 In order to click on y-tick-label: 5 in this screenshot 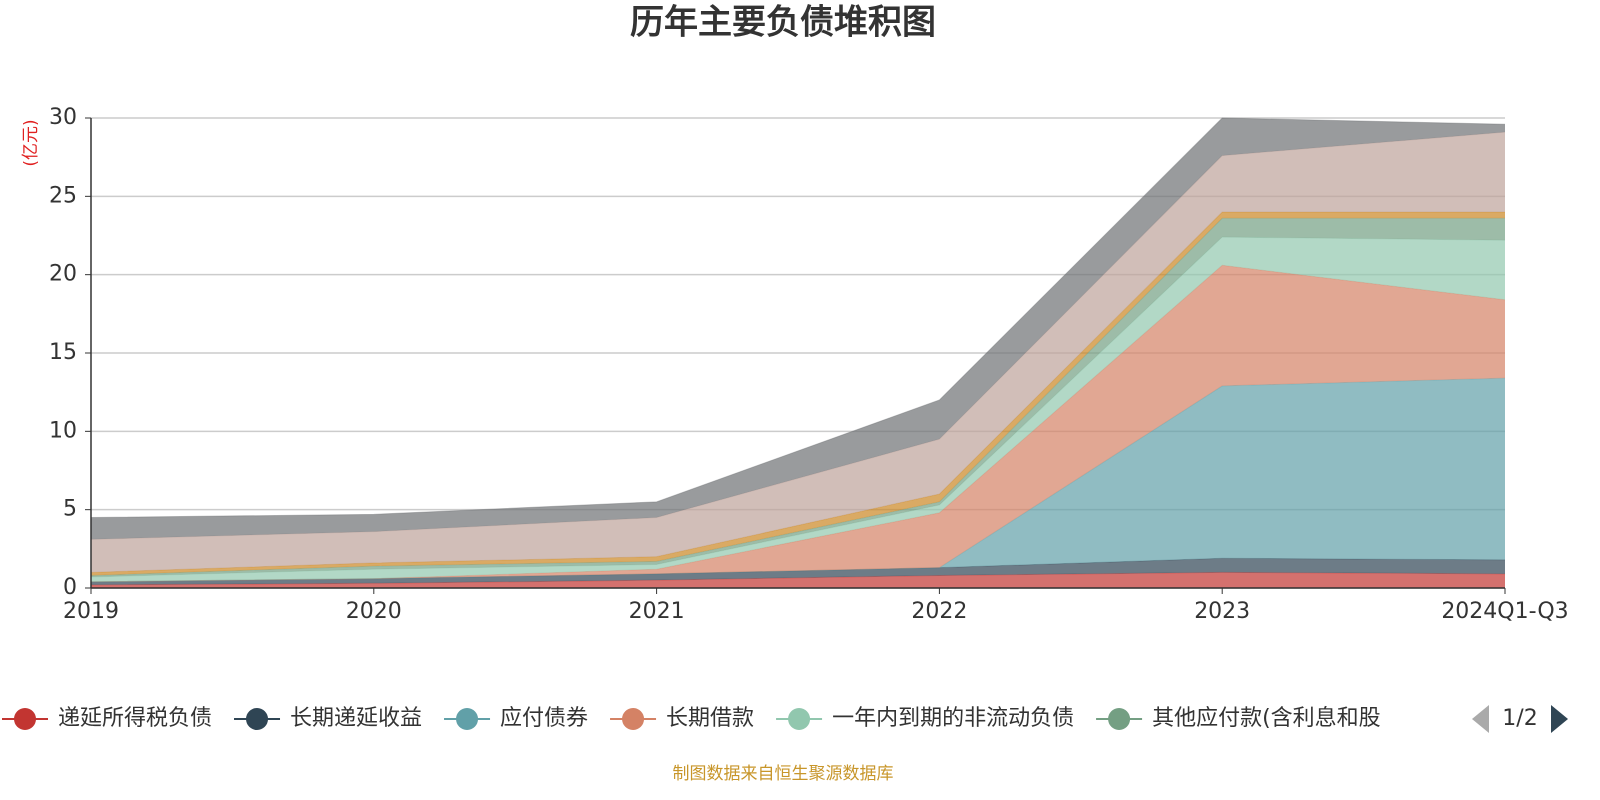, I will do `click(70, 509)`.